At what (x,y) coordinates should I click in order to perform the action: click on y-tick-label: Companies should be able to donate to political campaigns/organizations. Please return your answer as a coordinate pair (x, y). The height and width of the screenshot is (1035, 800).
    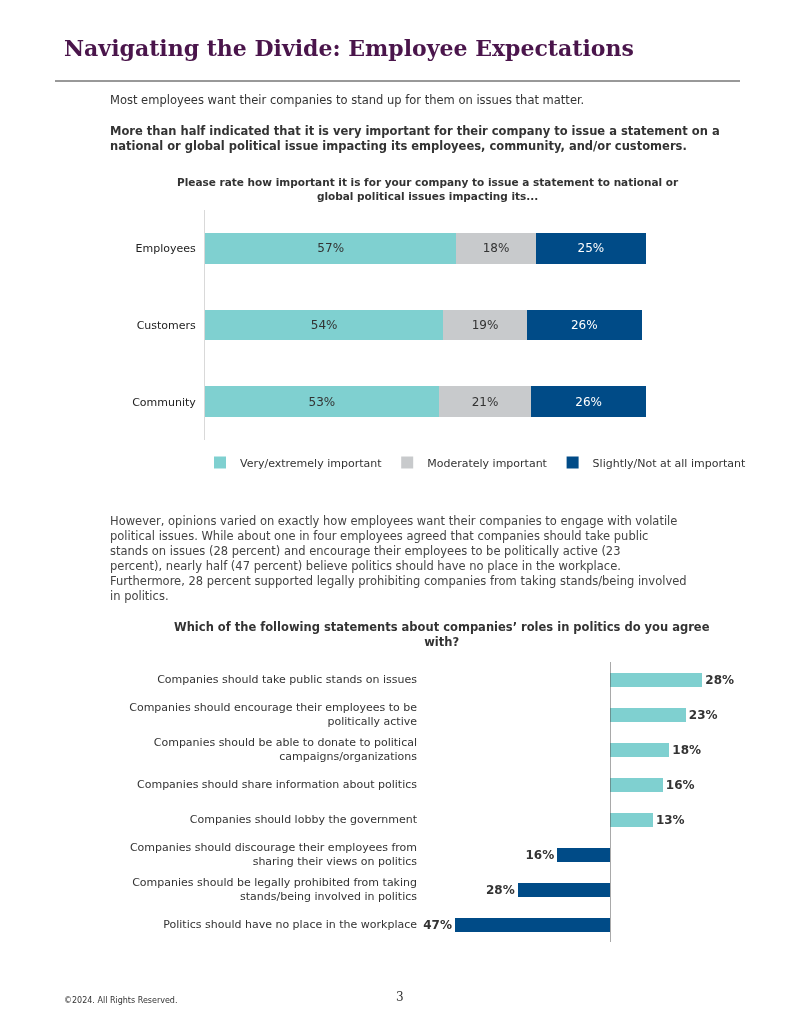
    Looking at the image, I should click on (285, 750).